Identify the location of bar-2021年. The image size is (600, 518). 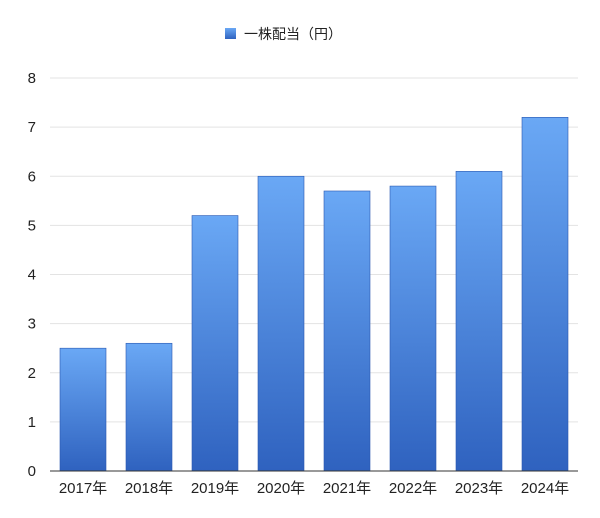
(347, 331).